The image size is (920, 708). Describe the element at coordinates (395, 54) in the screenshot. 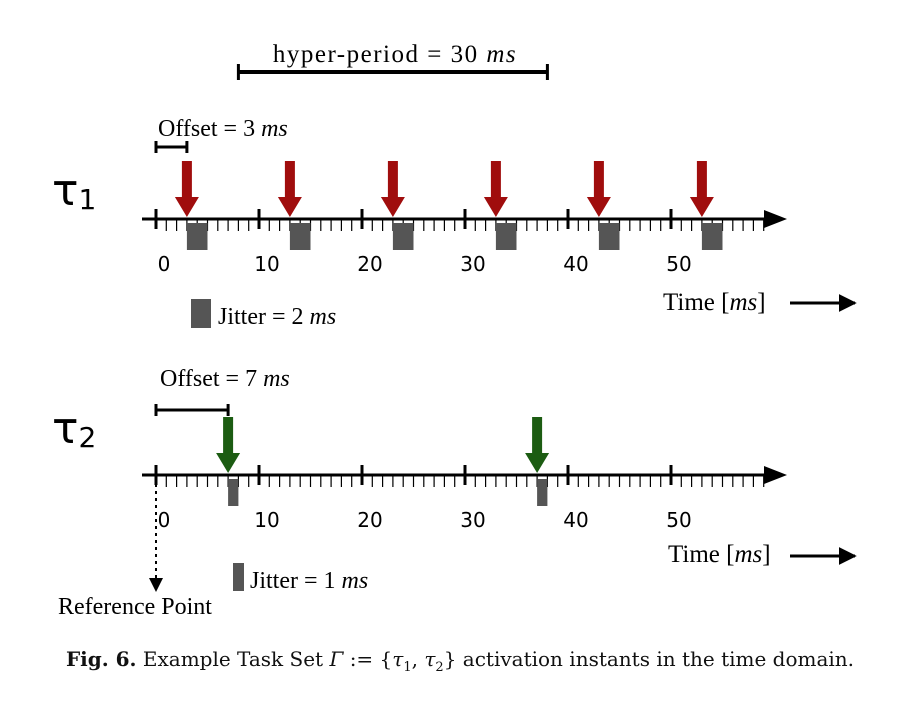

I see `hyper-period-label: hyper-period = 30 ms` at that location.